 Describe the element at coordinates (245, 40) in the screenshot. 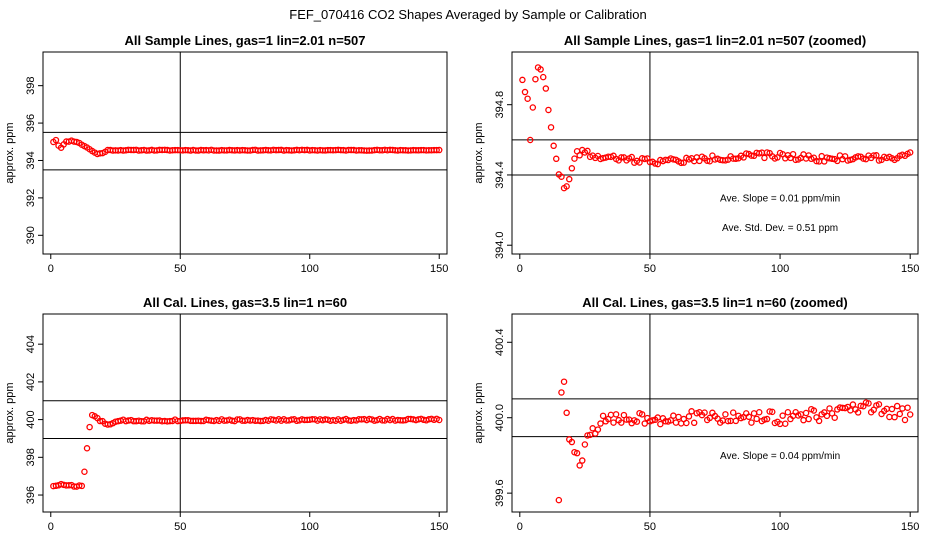

I see `chart-title: All Sample Lines, gas=1 lin=2.01 n=507` at that location.